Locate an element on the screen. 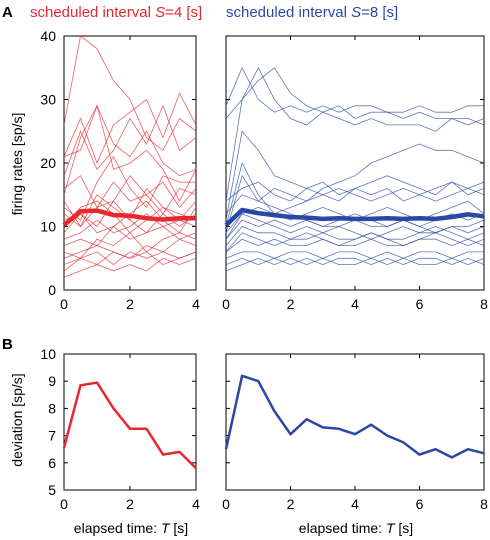 The image size is (490, 540). B_red-ytick-label: 10 is located at coordinates (48, 354).